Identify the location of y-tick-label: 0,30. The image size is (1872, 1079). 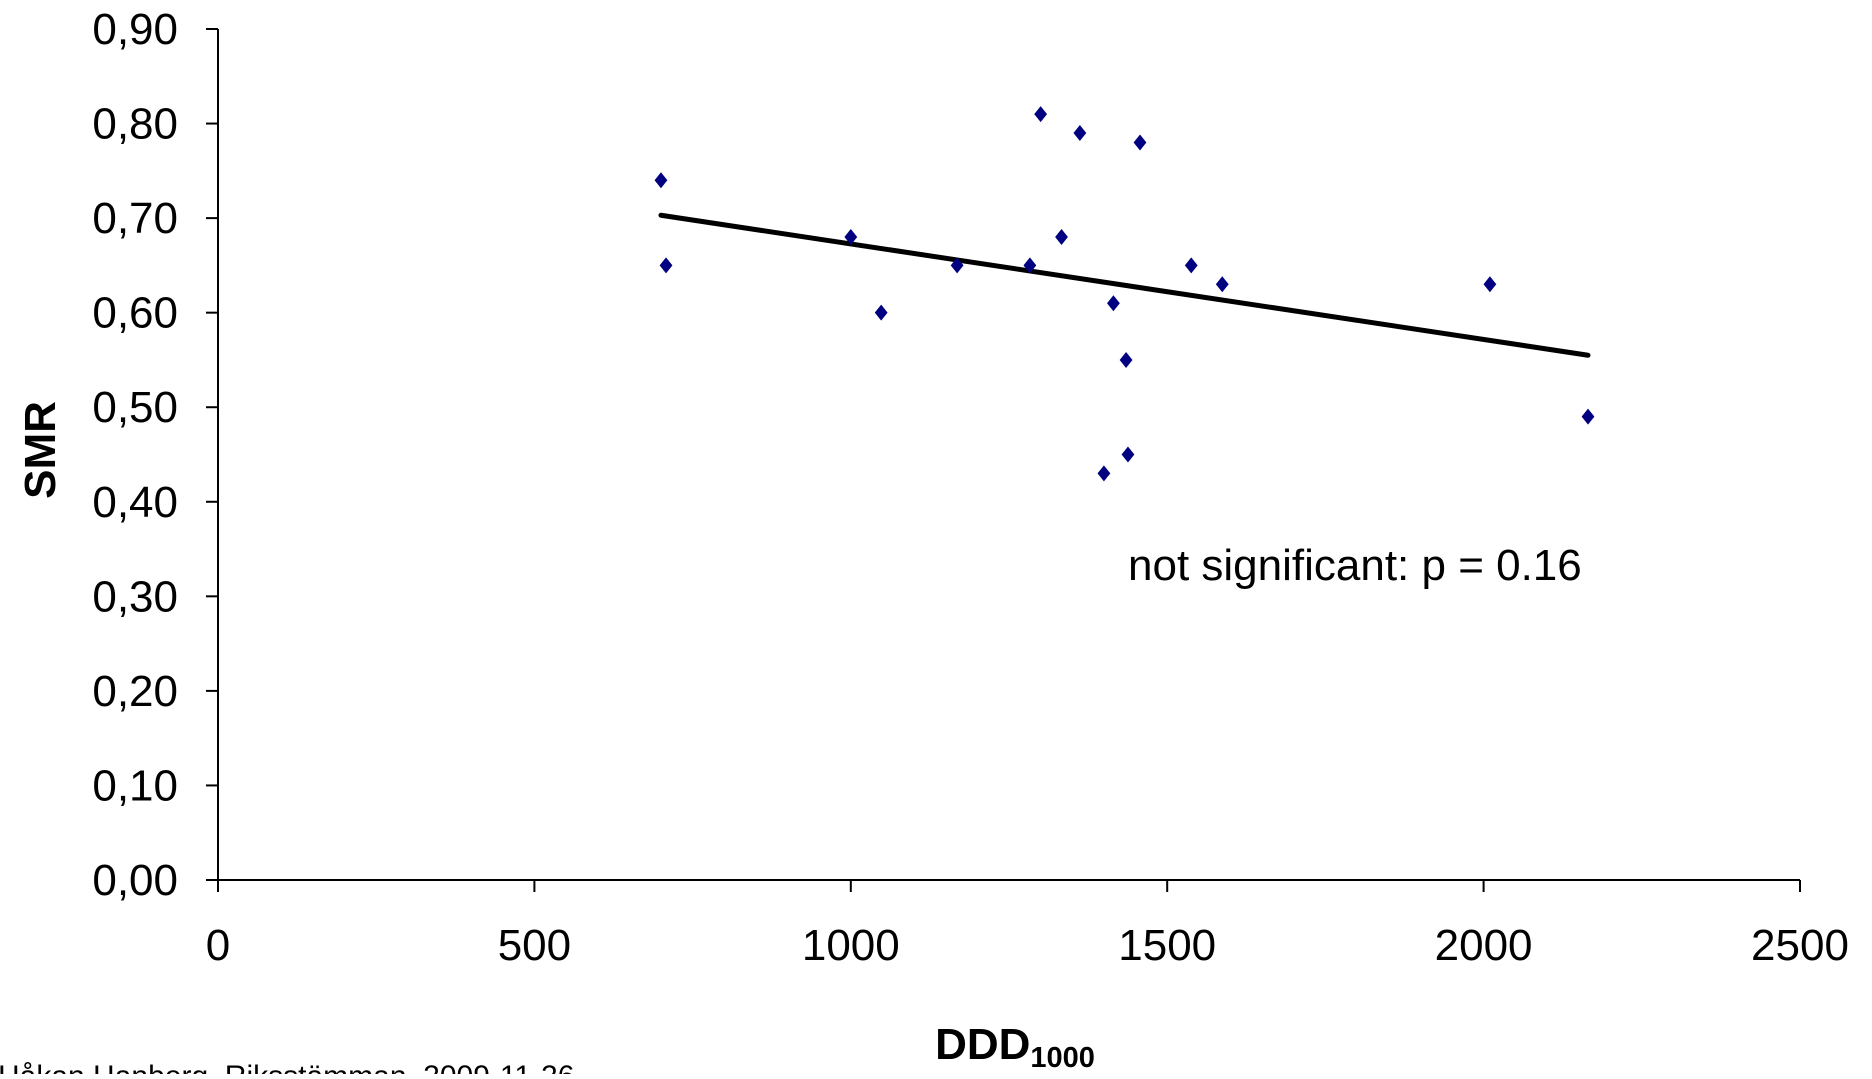
(135, 596).